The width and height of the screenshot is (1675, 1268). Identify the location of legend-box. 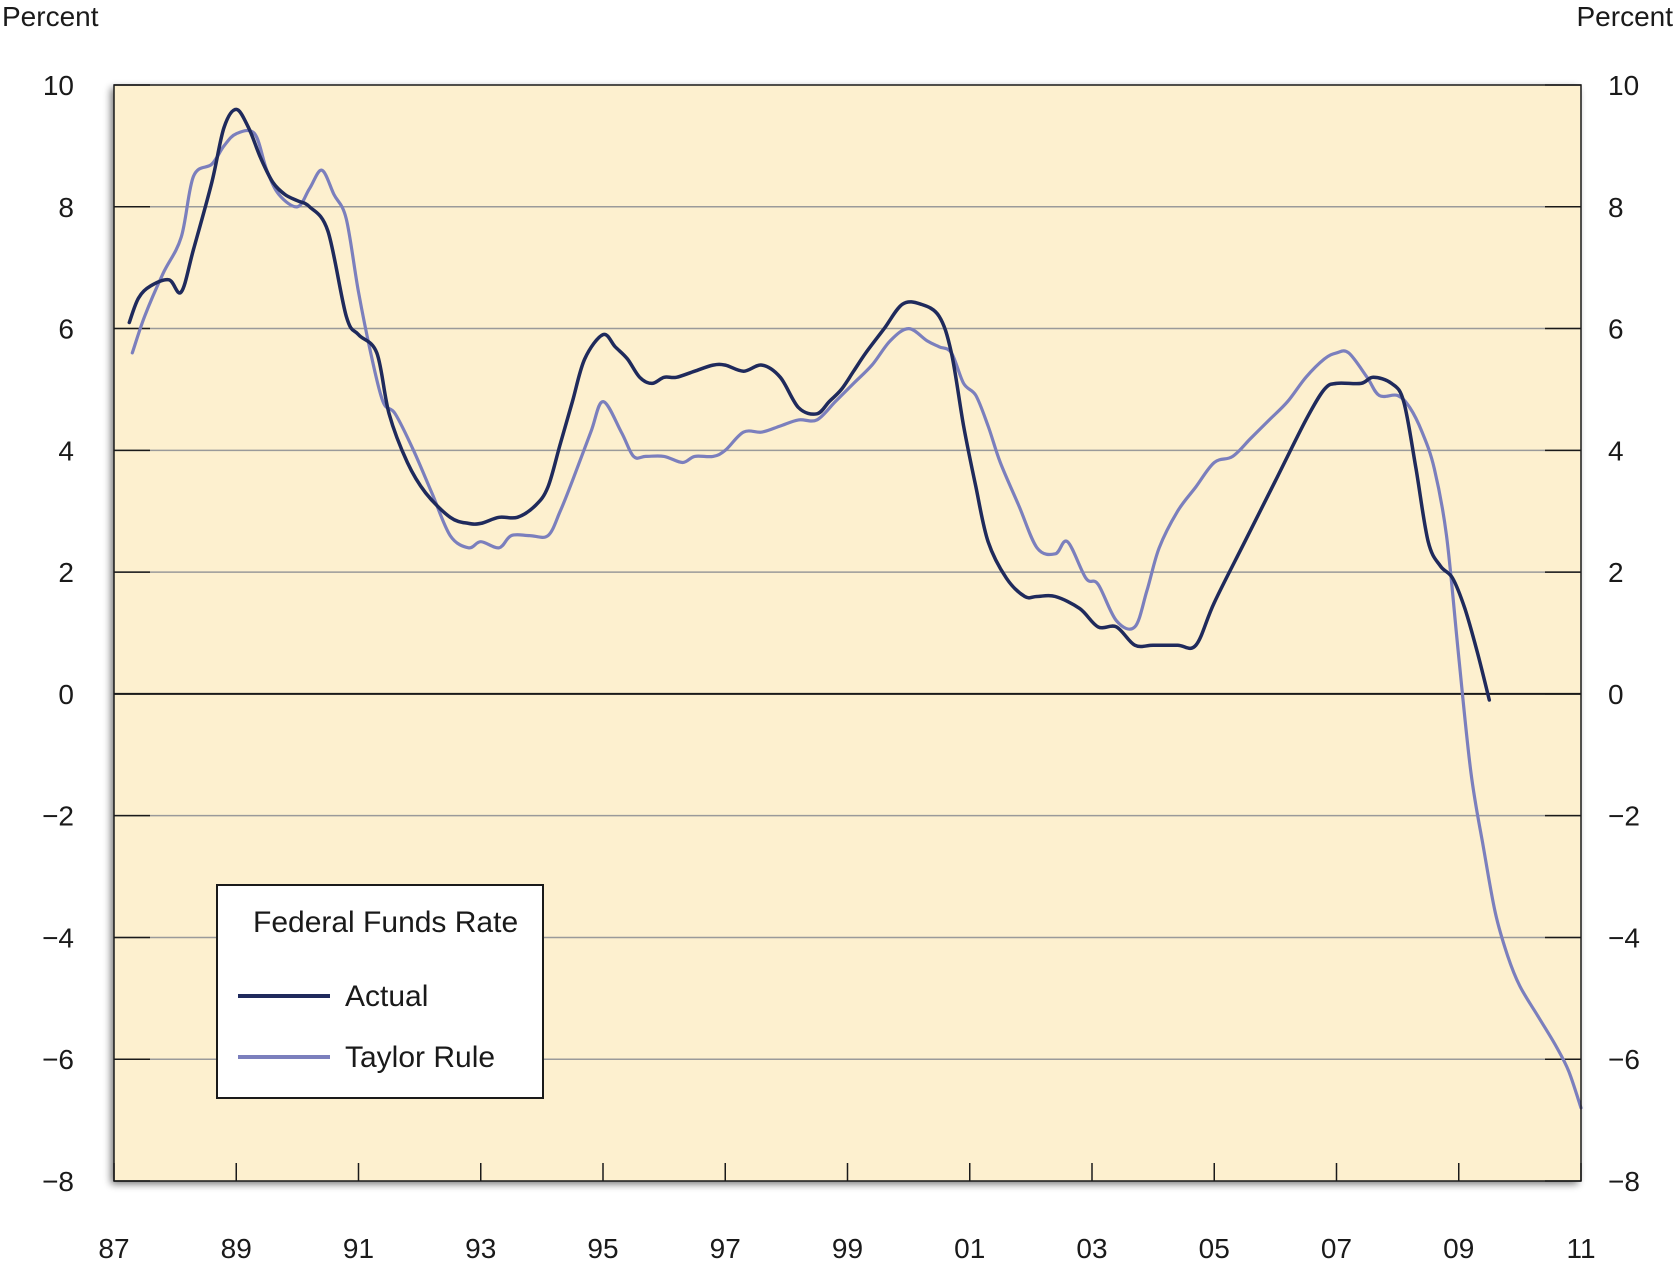
(380, 991).